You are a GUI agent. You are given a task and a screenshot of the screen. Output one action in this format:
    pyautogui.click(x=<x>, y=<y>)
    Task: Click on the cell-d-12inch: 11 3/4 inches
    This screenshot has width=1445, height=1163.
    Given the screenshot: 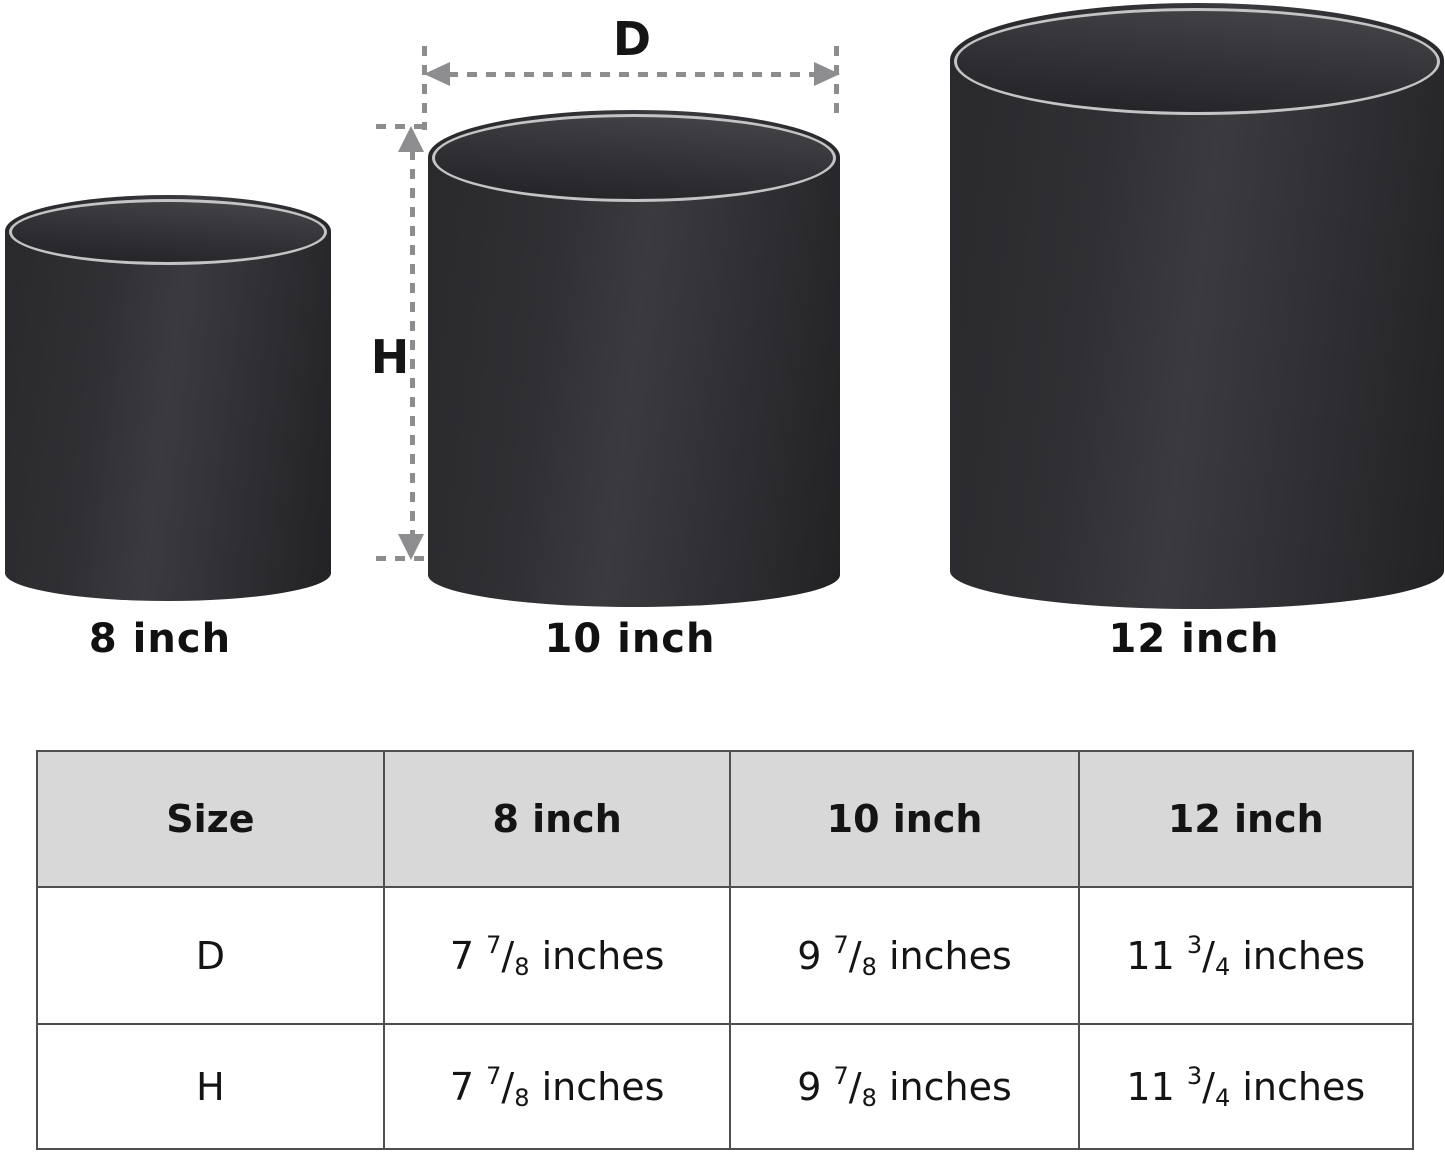 What is the action you would take?
    pyautogui.click(x=1246, y=955)
    